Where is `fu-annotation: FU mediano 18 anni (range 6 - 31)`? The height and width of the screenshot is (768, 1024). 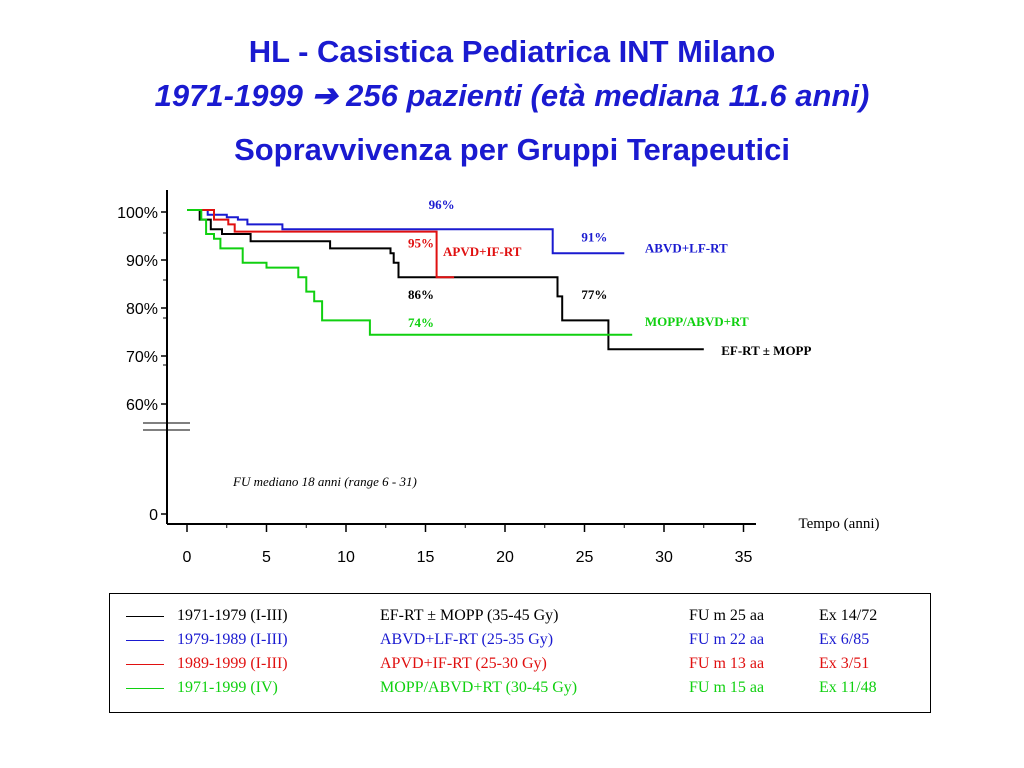 fu-annotation: FU mediano 18 anni (range 6 - 31) is located at coordinates (324, 481).